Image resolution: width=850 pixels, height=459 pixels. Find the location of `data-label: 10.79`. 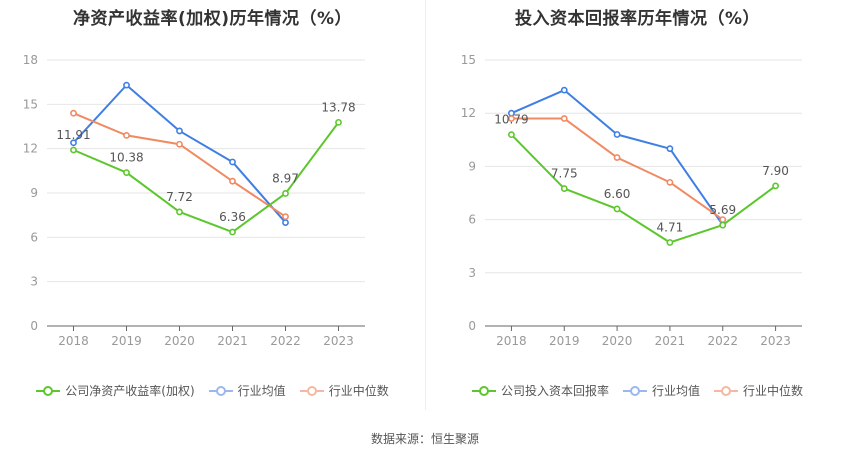

data-label: 10.79 is located at coordinates (511, 120).